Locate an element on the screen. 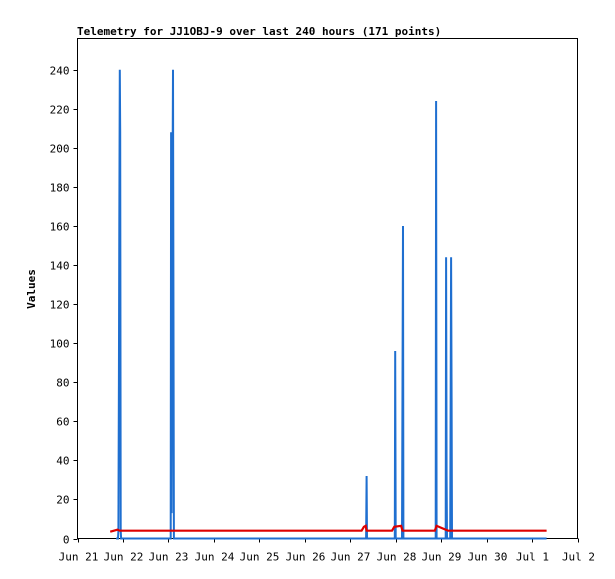  x-tick-label: Jun 30 is located at coordinates (488, 557).